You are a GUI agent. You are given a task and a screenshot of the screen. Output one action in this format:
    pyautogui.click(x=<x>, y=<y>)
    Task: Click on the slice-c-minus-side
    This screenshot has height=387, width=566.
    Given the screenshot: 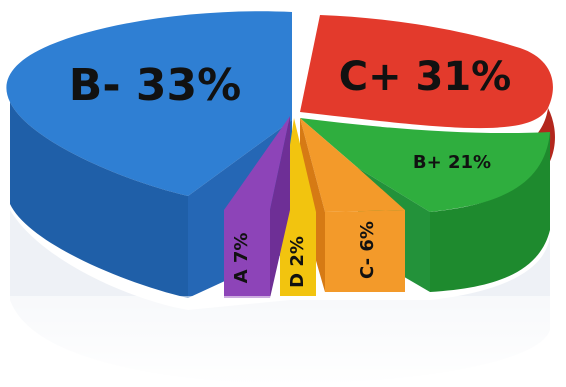 What is the action you would take?
    pyautogui.click(x=365, y=251)
    